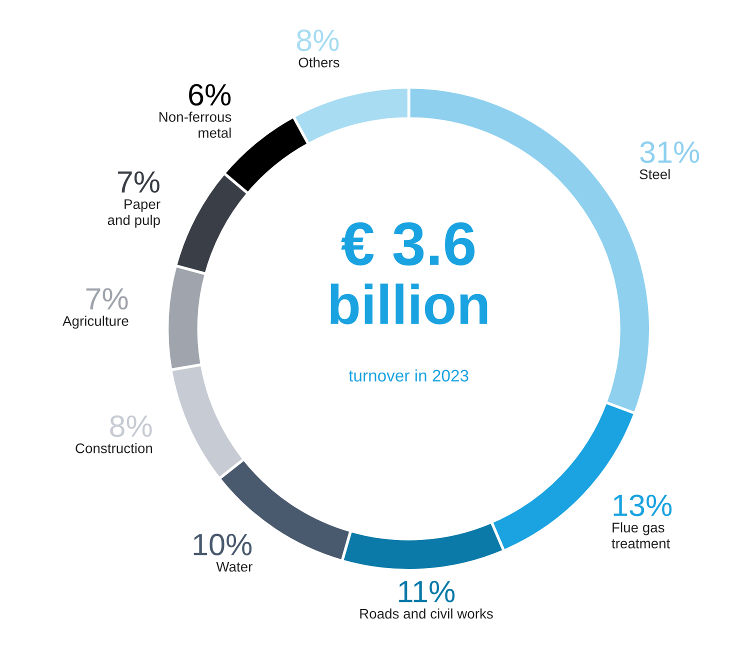 The width and height of the screenshot is (730, 671). Describe the element at coordinates (670, 152) in the screenshot. I see `data-label: 31%` at that location.